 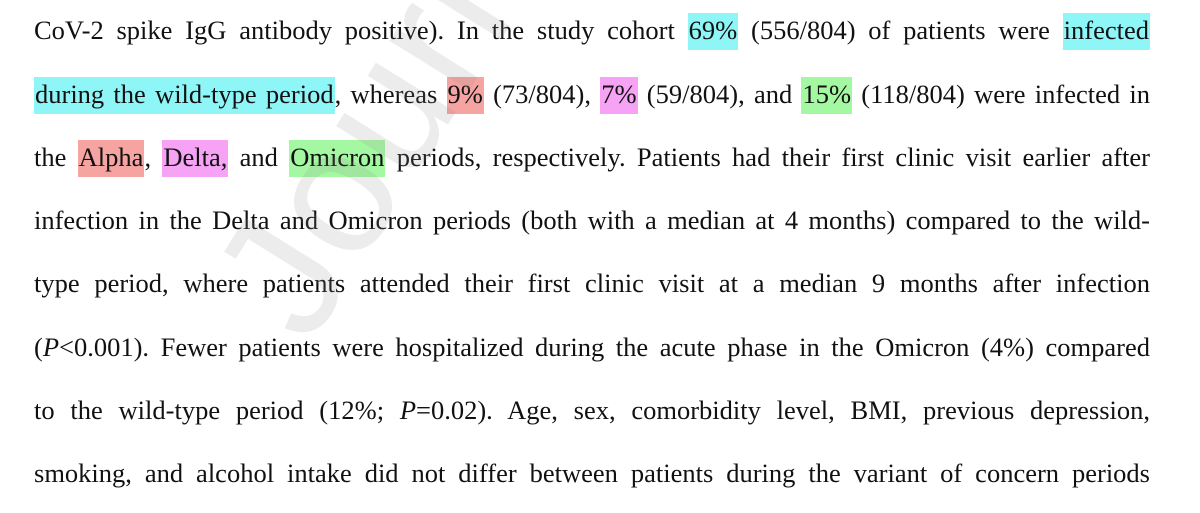 What do you see at coordinates (111, 158) in the screenshot?
I see `highlight-alpha: Alpha` at bounding box center [111, 158].